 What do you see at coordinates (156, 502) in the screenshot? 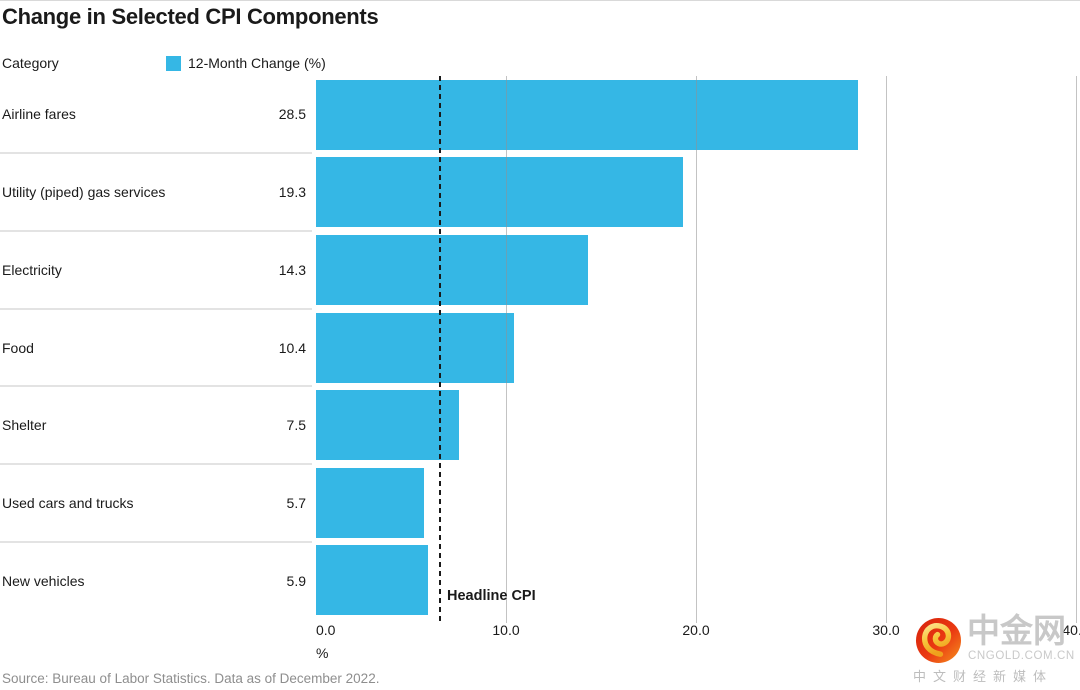
I see `category-row: Used cars and trucks 5.7` at bounding box center [156, 502].